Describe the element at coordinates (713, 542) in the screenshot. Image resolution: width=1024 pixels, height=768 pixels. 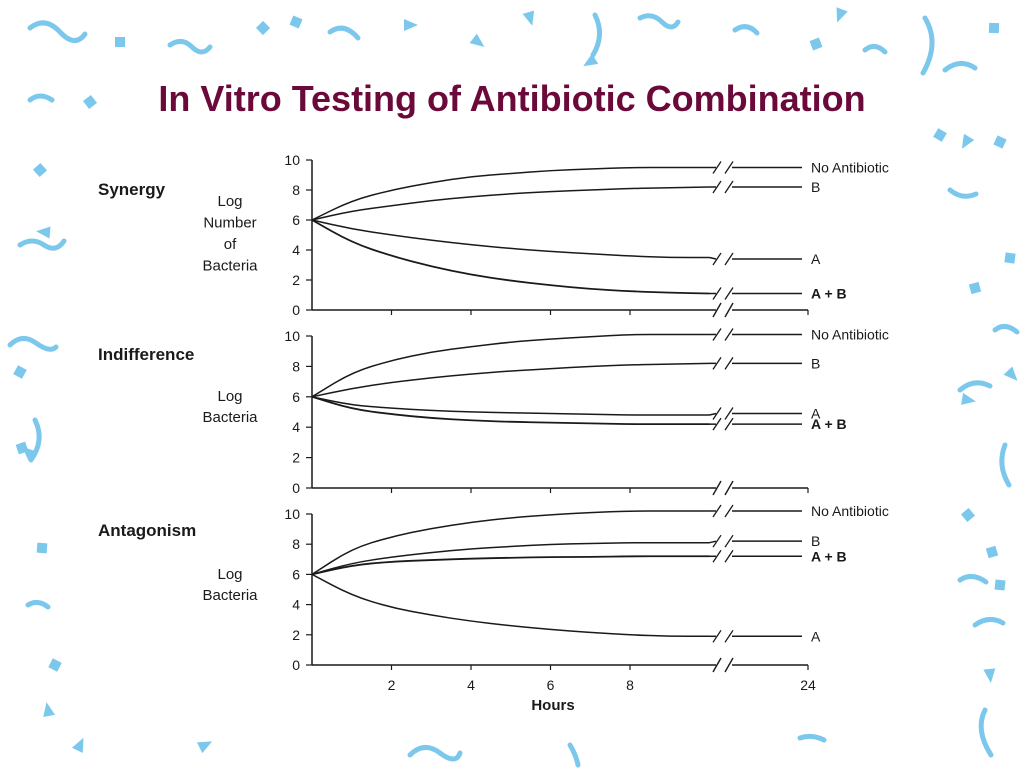
I see `series-line-b-connector` at that location.